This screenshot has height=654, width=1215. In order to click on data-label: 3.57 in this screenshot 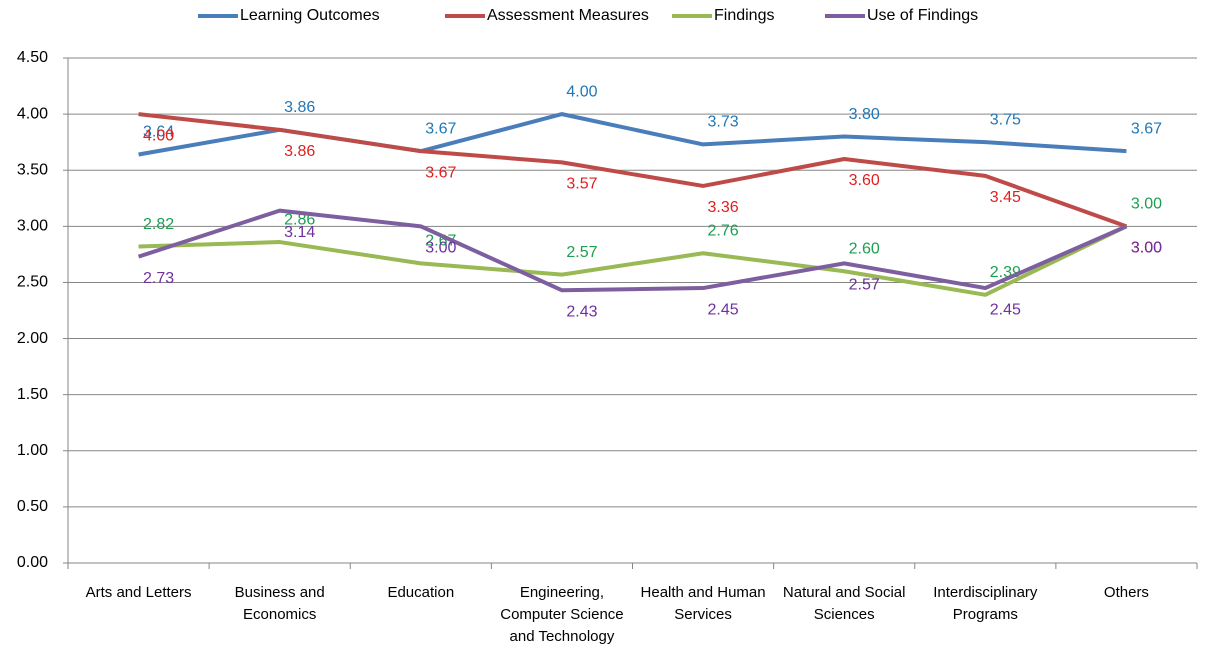, I will do `click(581, 184)`.